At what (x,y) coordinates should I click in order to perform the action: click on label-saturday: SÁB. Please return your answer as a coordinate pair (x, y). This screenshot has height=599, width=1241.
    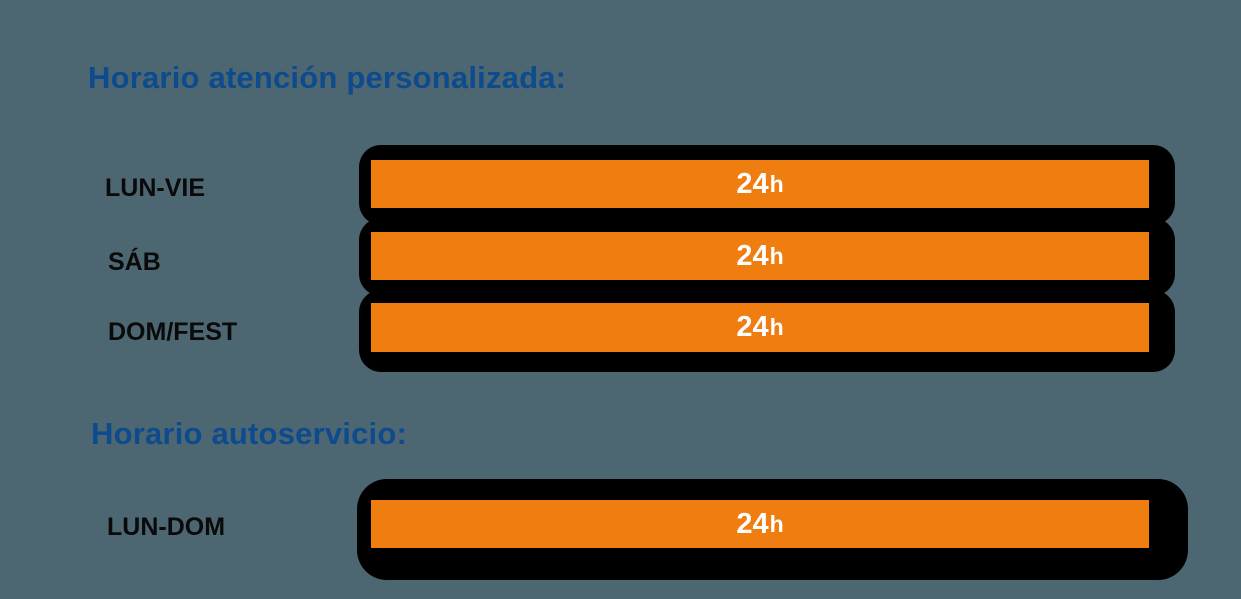
    Looking at the image, I should click on (134, 262).